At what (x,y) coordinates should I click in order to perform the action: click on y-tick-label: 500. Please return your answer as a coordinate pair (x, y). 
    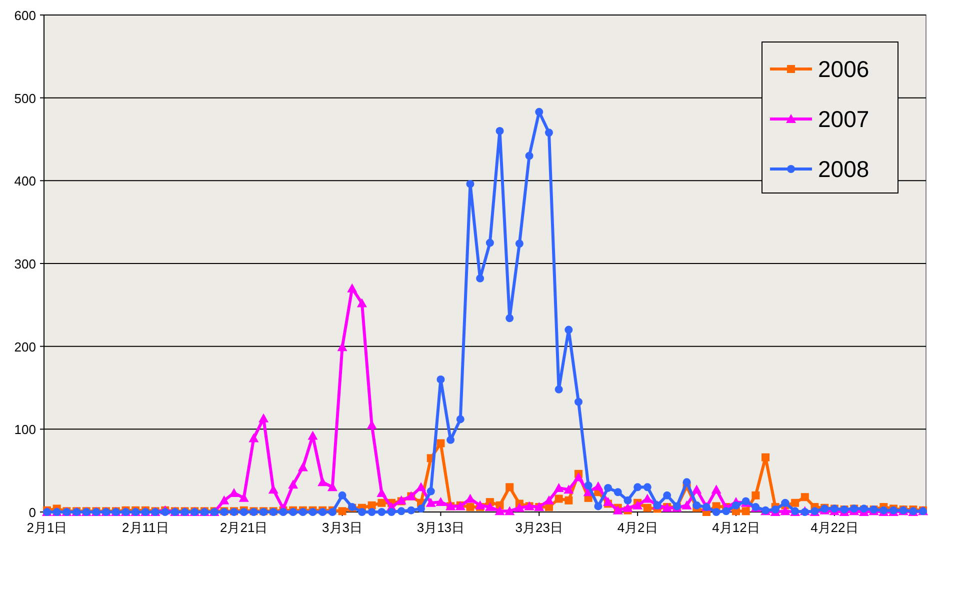
    Looking at the image, I should click on (25, 98).